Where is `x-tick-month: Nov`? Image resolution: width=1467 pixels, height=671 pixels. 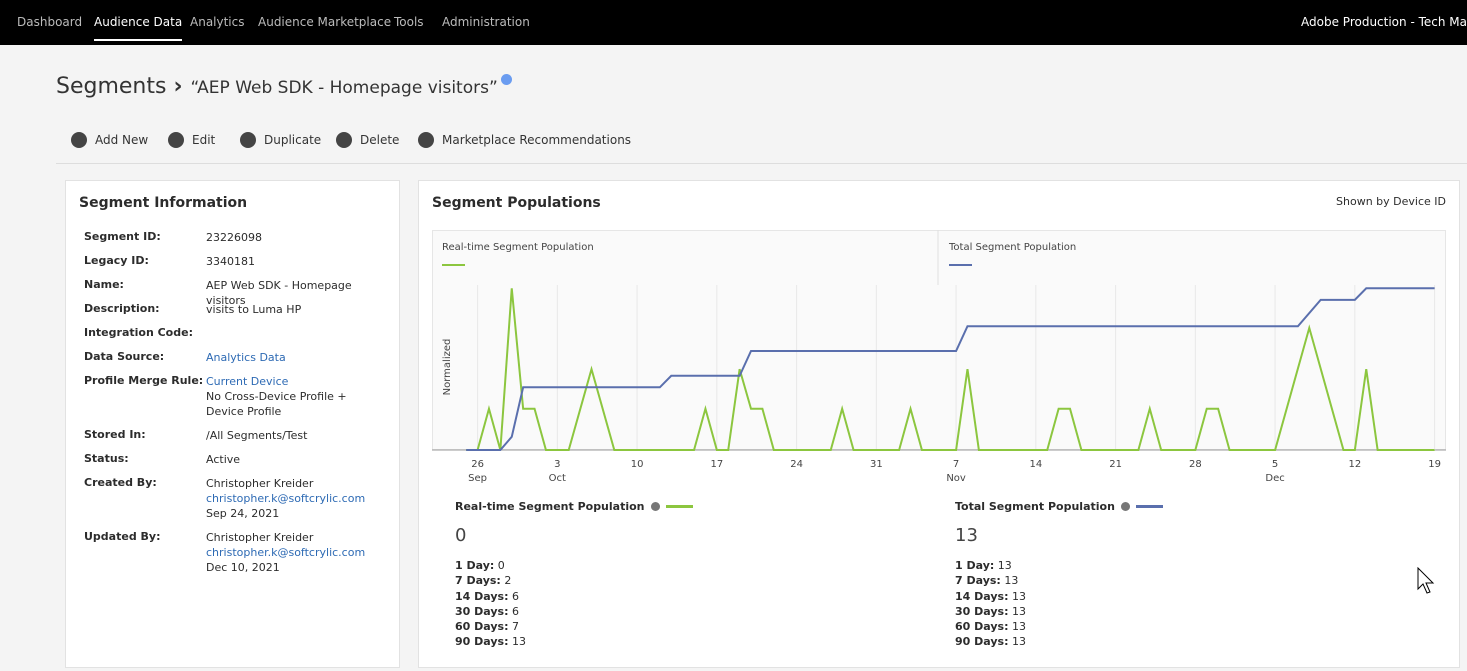 x-tick-month: Nov is located at coordinates (956, 478).